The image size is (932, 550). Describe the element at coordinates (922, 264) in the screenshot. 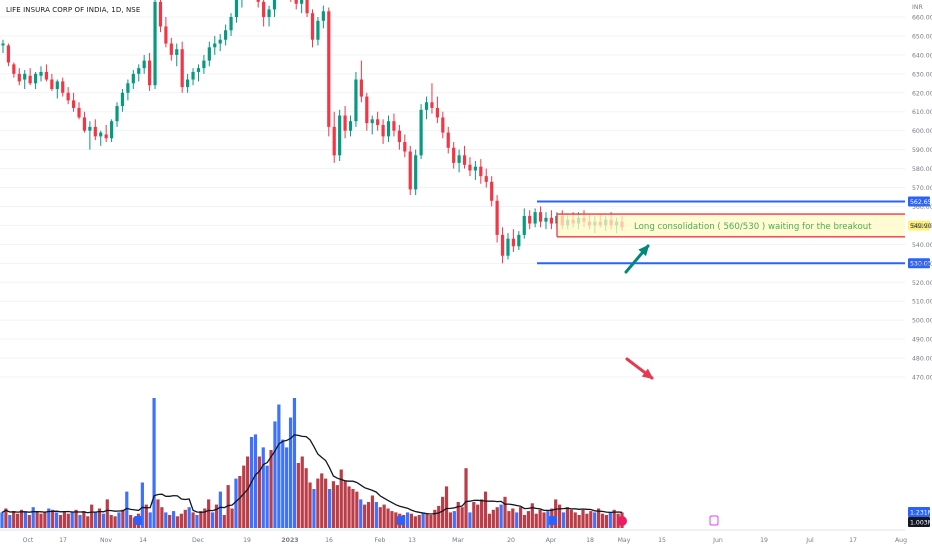

I see `y-tick-label: 530.00` at that location.